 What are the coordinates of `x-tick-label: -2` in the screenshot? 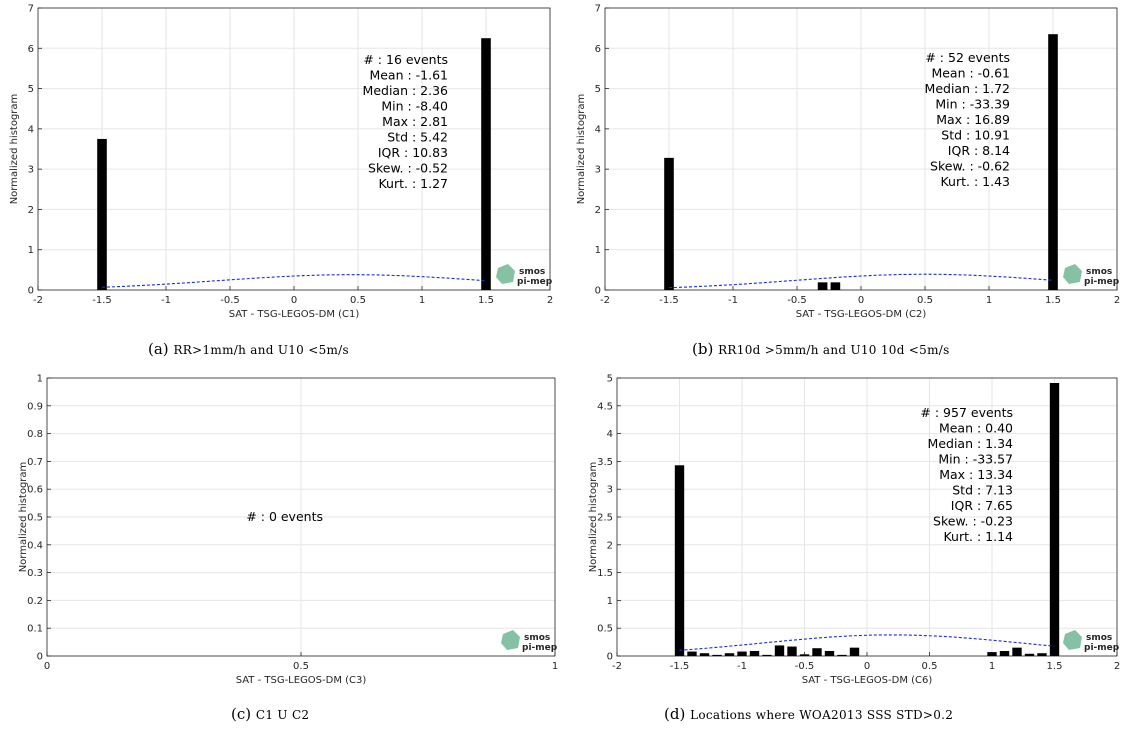 It's located at (617, 666).